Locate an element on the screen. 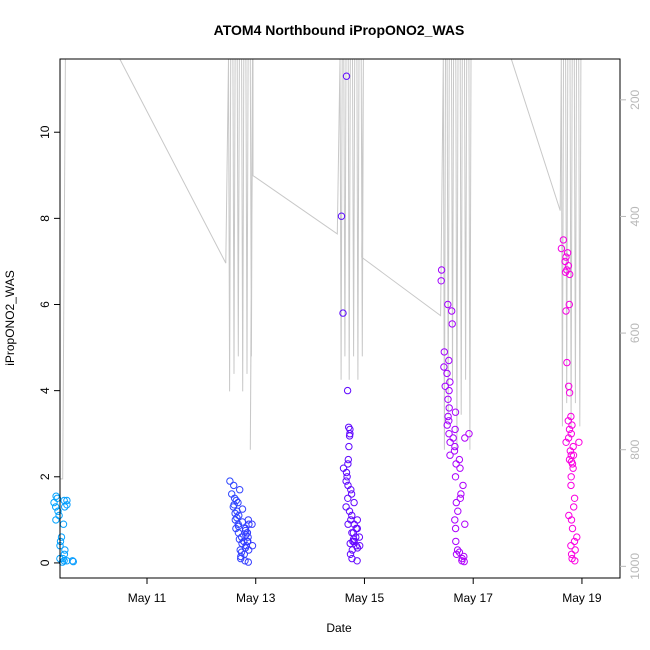 The image size is (650, 650). x-tick-label: May 19 is located at coordinates (582, 598).